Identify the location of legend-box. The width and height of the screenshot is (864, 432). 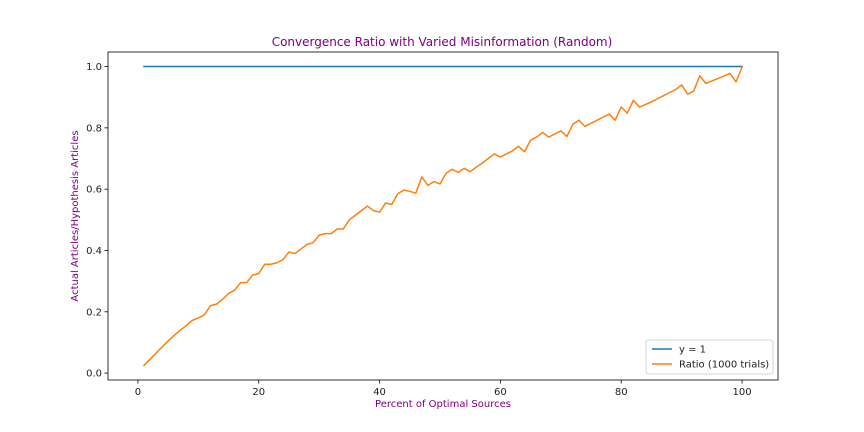
(709, 357).